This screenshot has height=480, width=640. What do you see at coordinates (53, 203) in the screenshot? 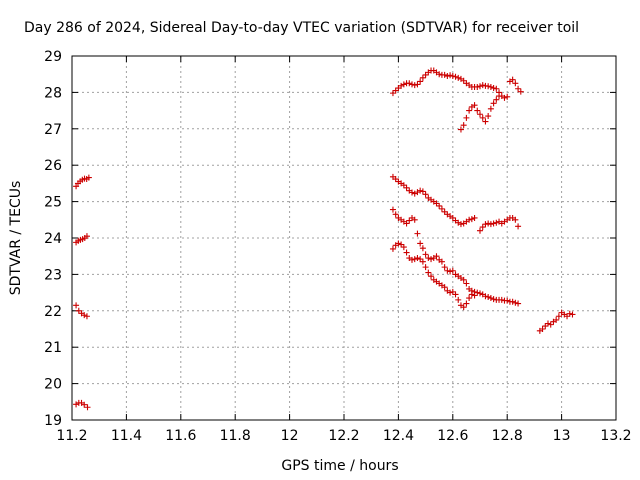
I see `y-tick-label: 25` at bounding box center [53, 203].